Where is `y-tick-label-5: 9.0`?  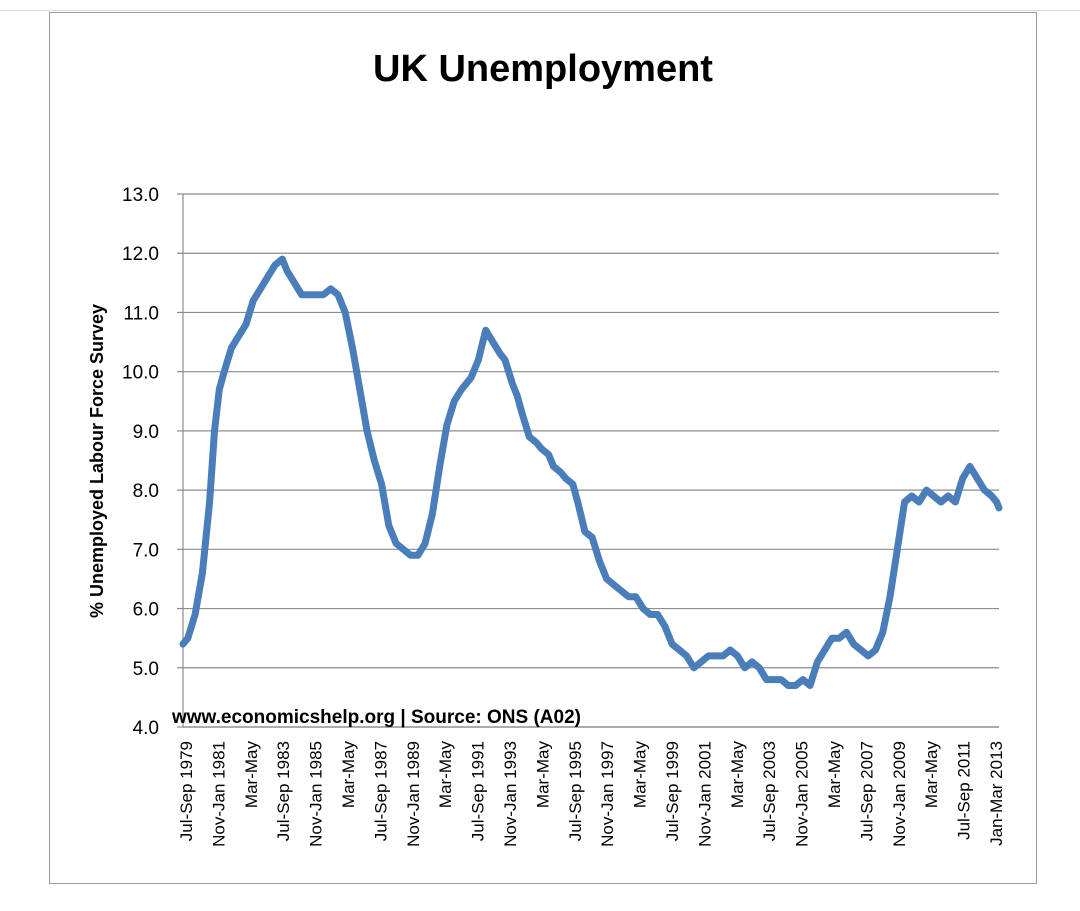 y-tick-label-5: 9.0 is located at coordinates (146, 432).